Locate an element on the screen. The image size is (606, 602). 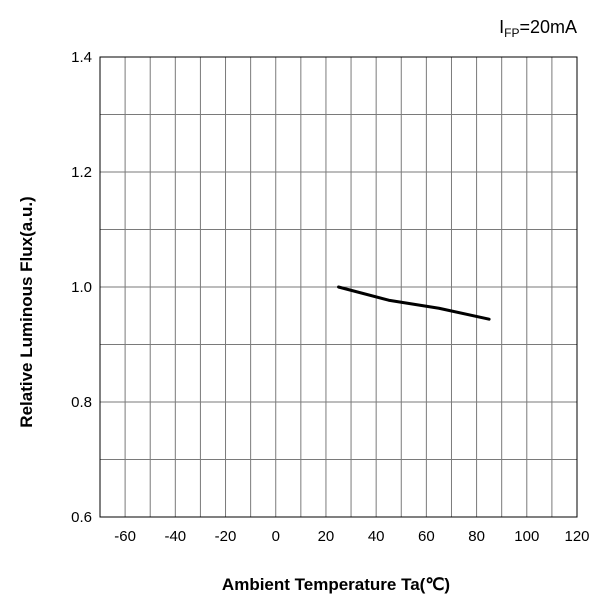
series-layer is located at coordinates (414, 303).